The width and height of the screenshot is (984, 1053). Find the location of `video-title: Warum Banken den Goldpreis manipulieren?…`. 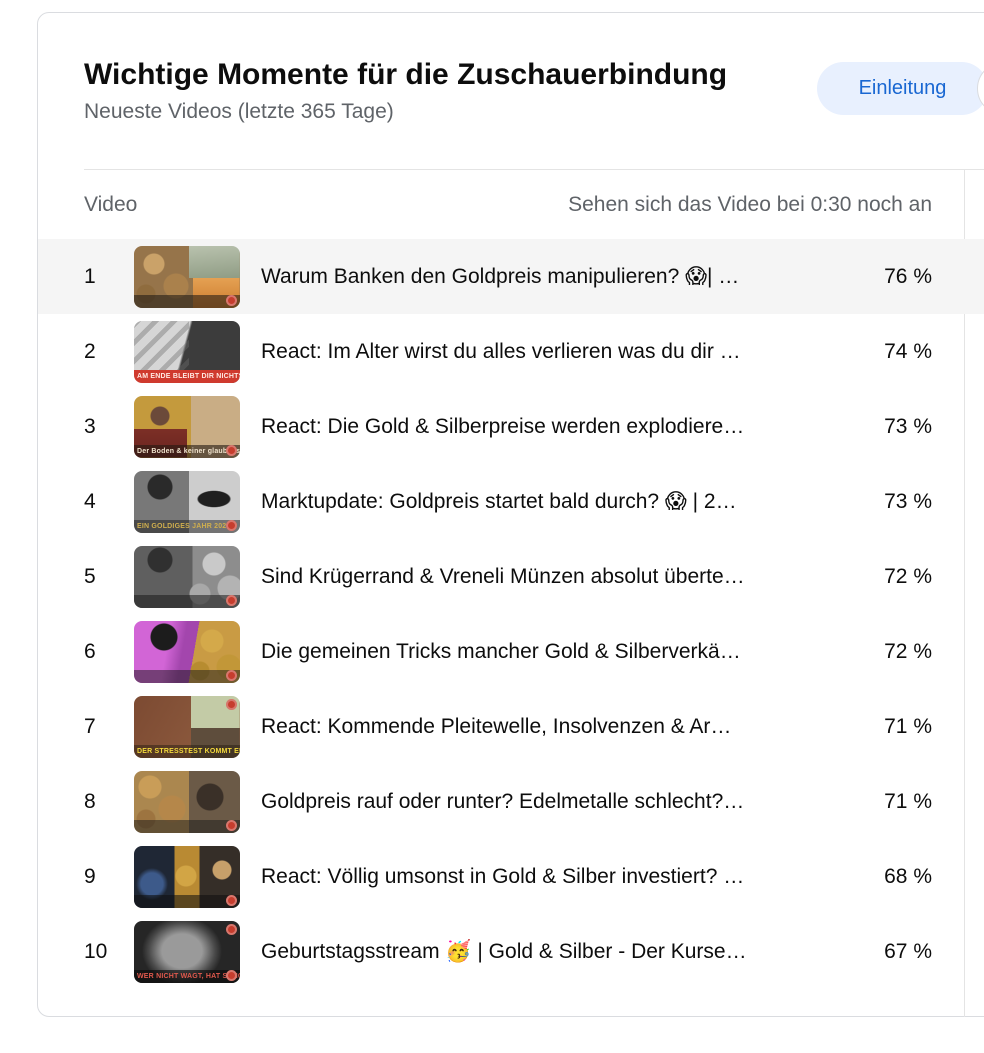

video-title: Warum Banken den Goldpreis manipulieren?… is located at coordinates (500, 276).